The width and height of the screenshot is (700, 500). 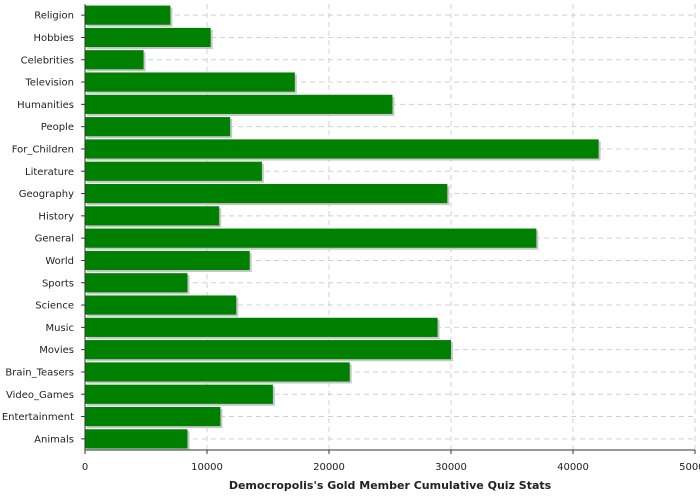 I want to click on bar-literature, so click(x=173, y=171).